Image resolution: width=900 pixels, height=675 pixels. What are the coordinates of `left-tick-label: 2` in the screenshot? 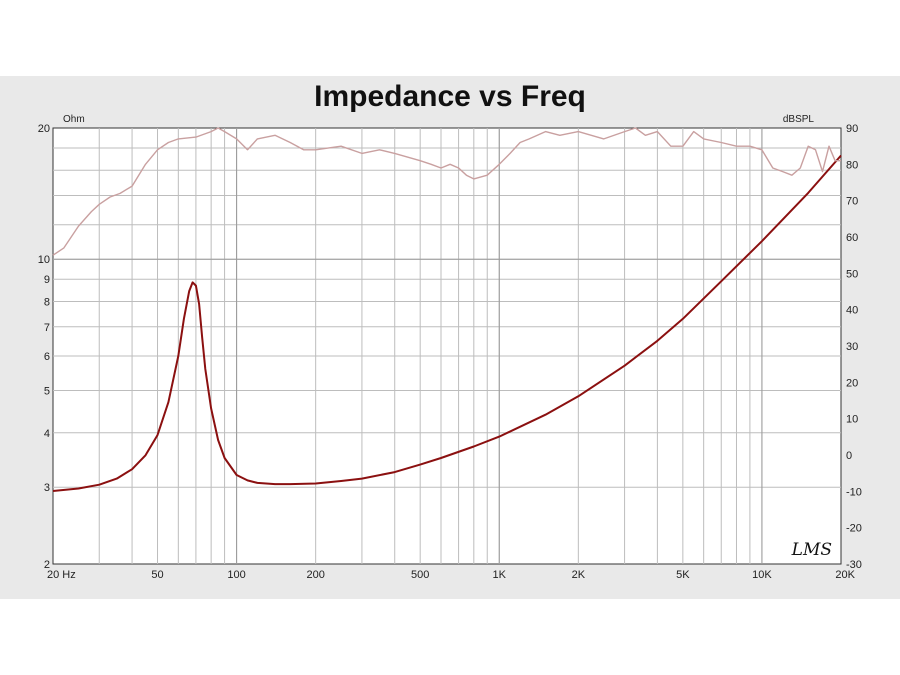 It's located at (47, 565).